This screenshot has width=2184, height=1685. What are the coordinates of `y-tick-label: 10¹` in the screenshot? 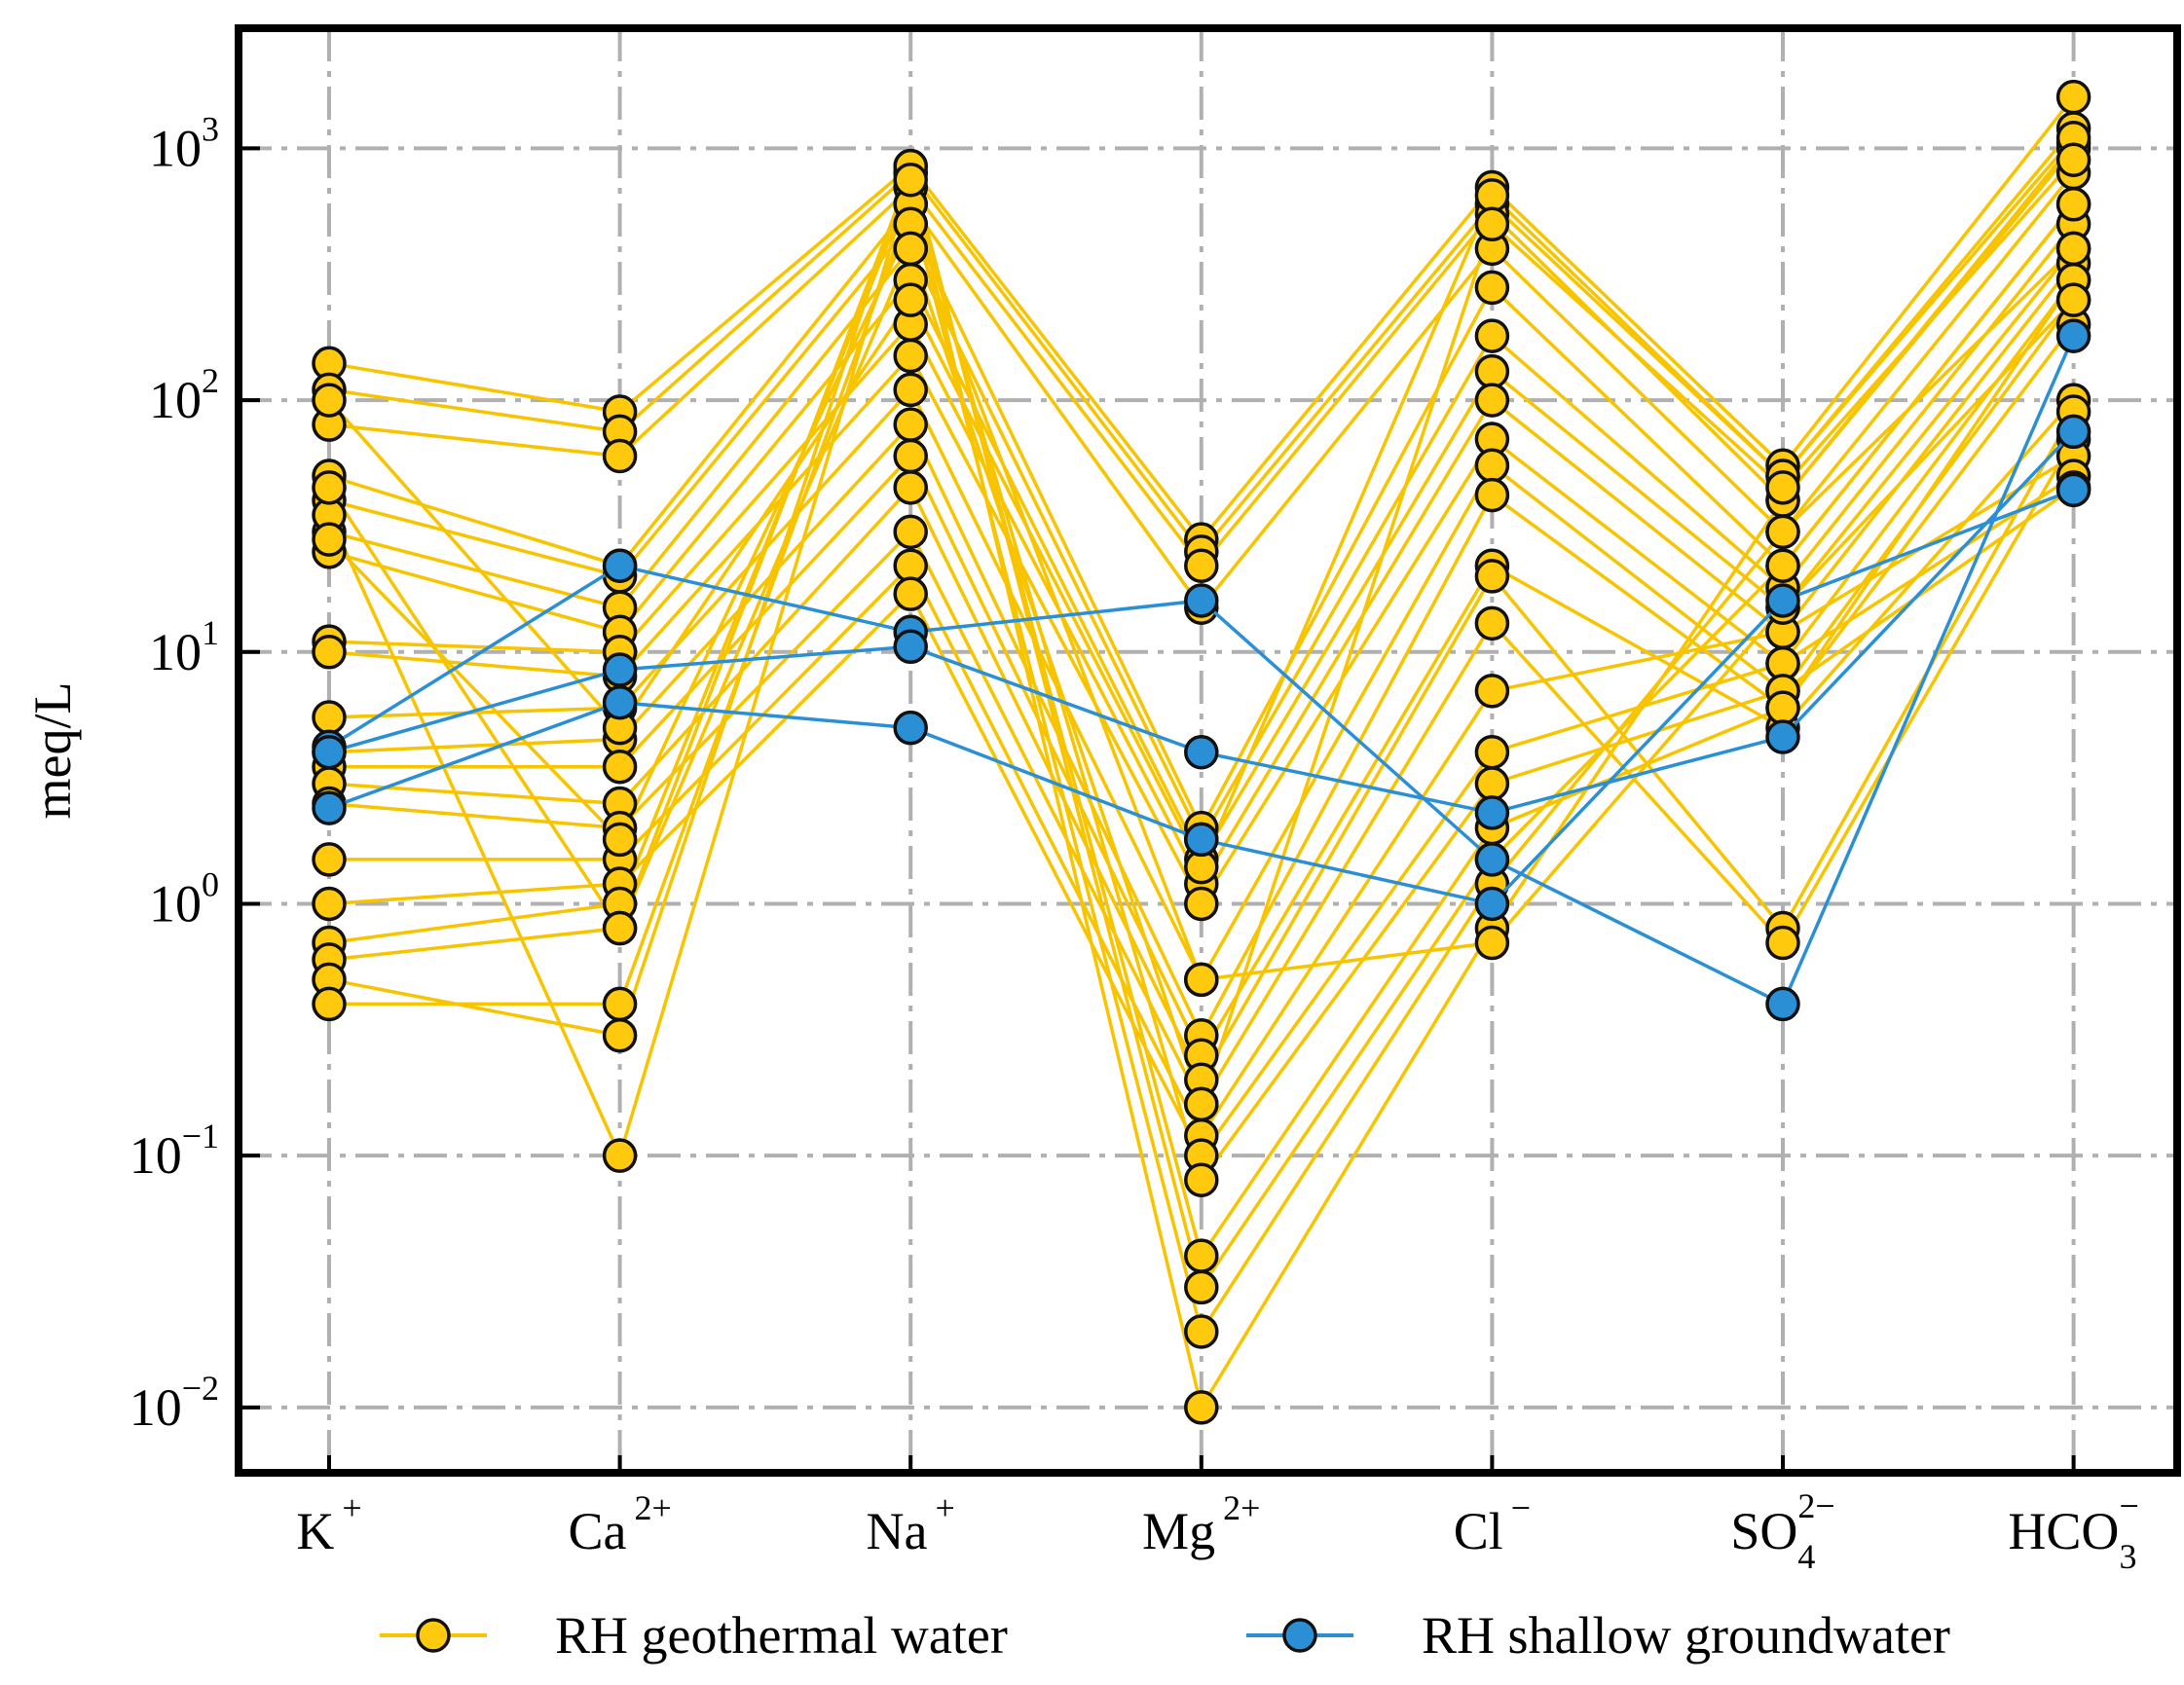 It's located at (184, 647).